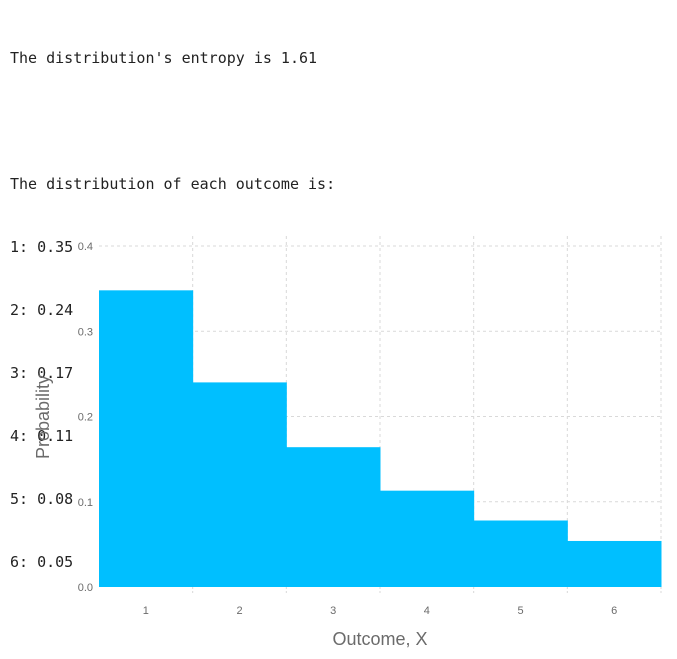 This screenshot has width=677, height=659. Describe the element at coordinates (239, 611) in the screenshot. I see `x-tick-label: 2` at that location.